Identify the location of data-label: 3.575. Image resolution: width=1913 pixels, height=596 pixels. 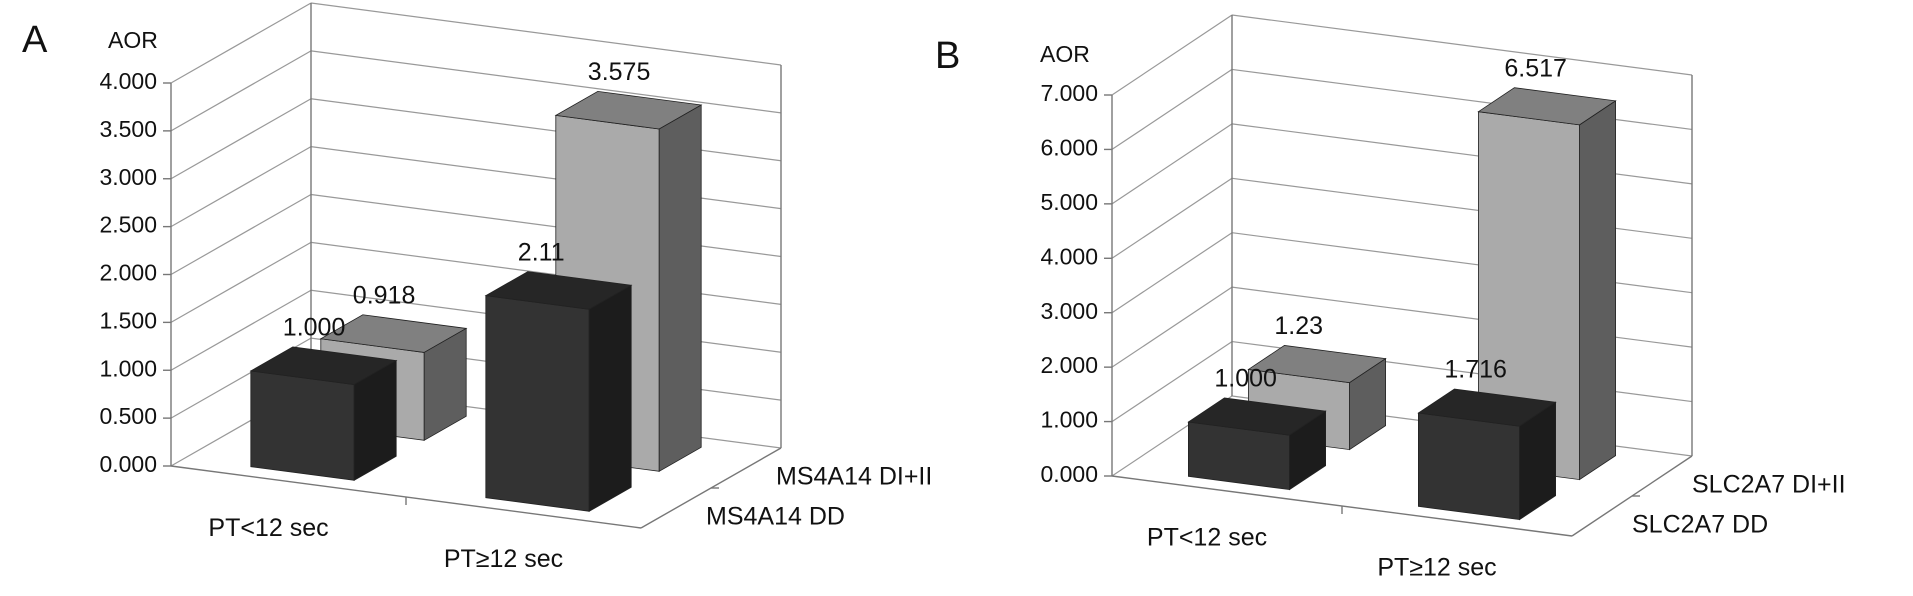
(619, 72).